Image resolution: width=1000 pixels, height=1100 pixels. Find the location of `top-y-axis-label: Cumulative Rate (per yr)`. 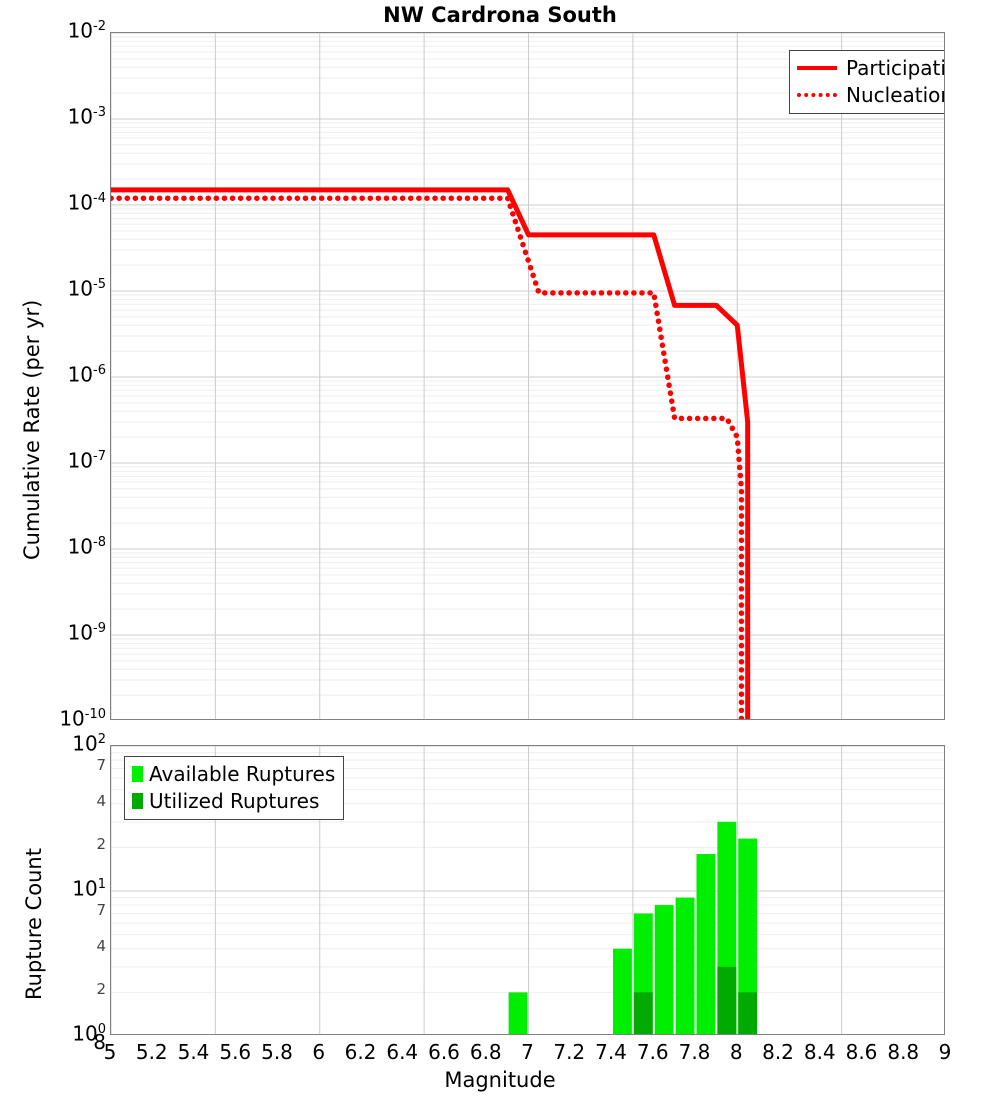

top-y-axis-label: Cumulative Rate (per yr) is located at coordinates (32, 429).